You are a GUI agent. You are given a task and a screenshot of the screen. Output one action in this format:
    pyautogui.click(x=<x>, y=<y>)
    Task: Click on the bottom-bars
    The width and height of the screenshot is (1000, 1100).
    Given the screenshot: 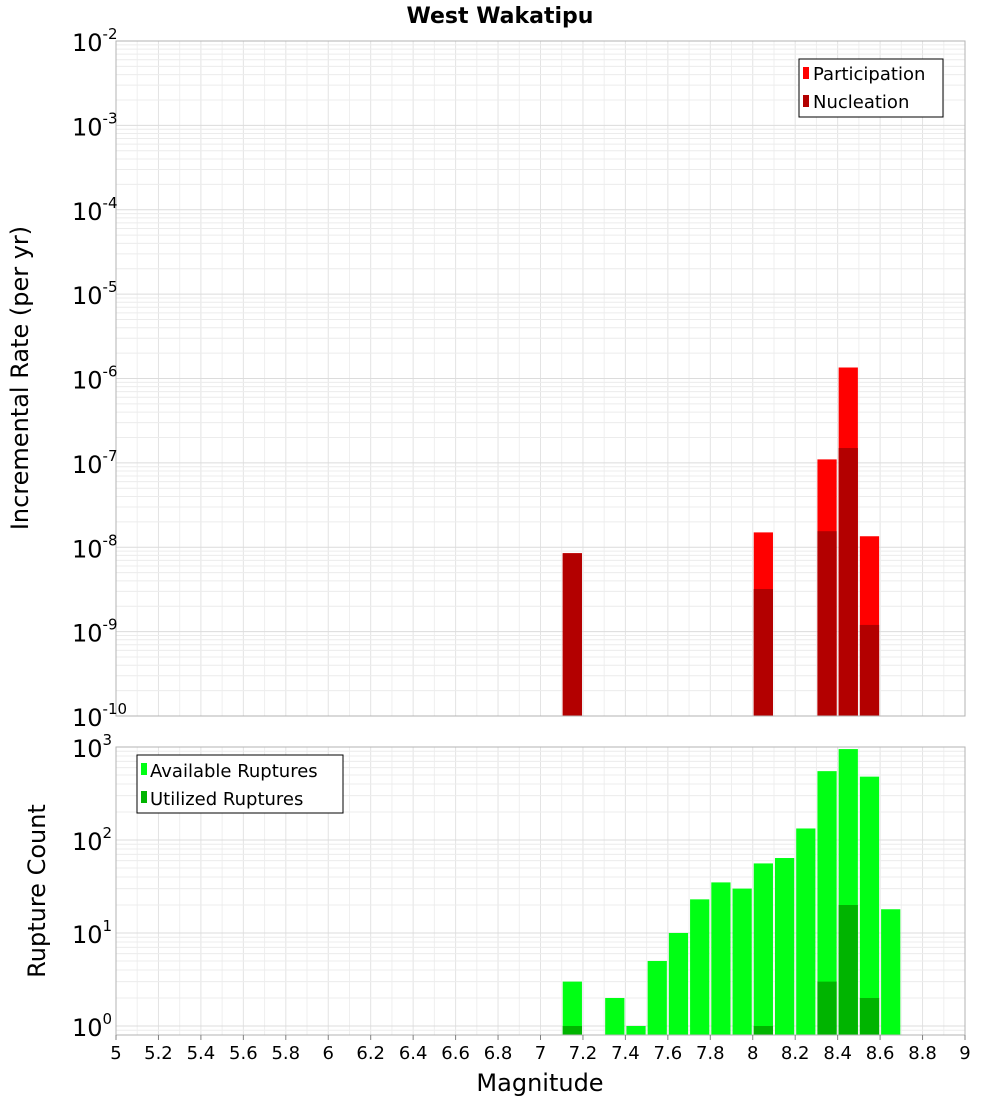 What is the action you would take?
    pyautogui.click(x=731, y=892)
    